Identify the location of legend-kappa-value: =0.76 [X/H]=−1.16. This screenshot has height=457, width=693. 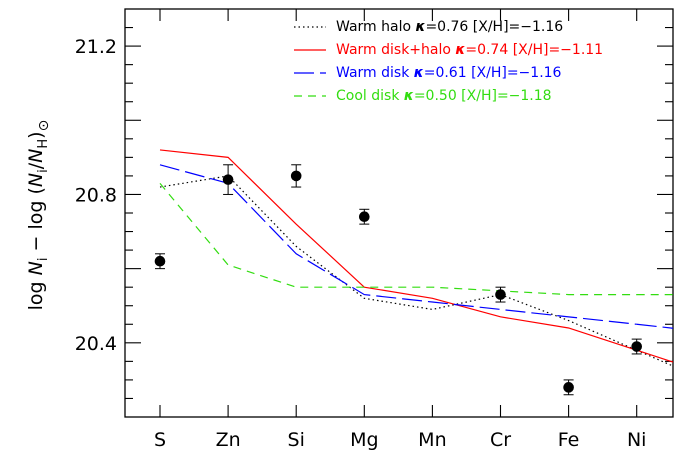
(494, 27).